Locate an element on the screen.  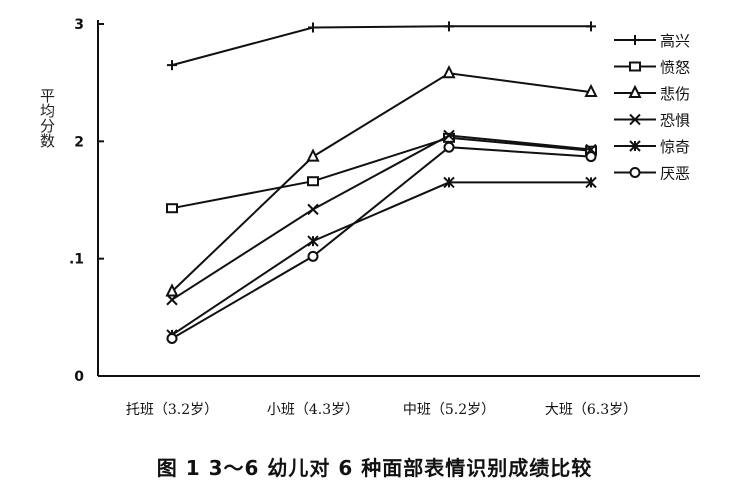
legend-label: 厌恶 is located at coordinates (675, 174).